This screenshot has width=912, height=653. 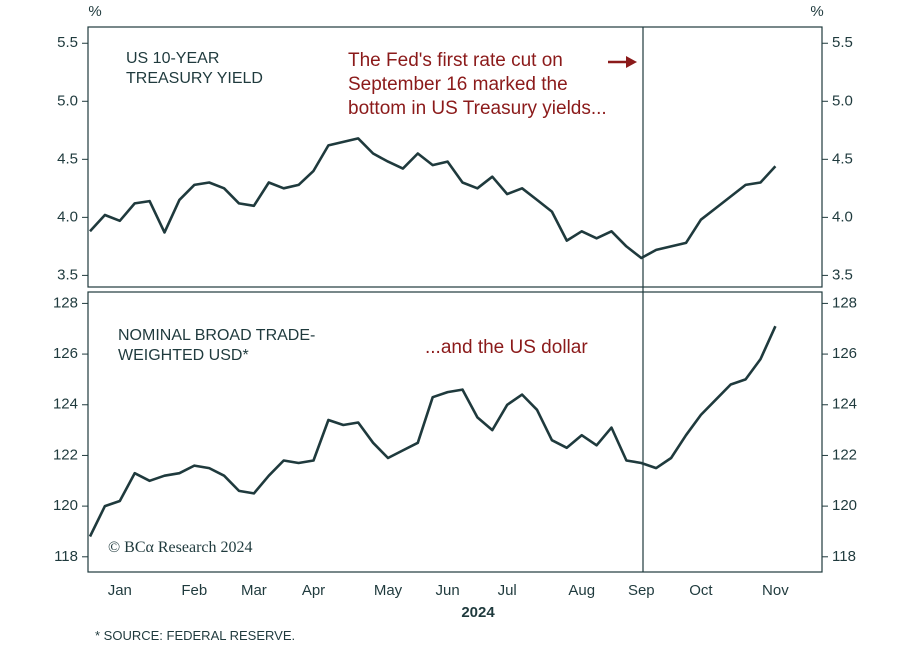 I want to click on y-unit-right: %, so click(x=816, y=11).